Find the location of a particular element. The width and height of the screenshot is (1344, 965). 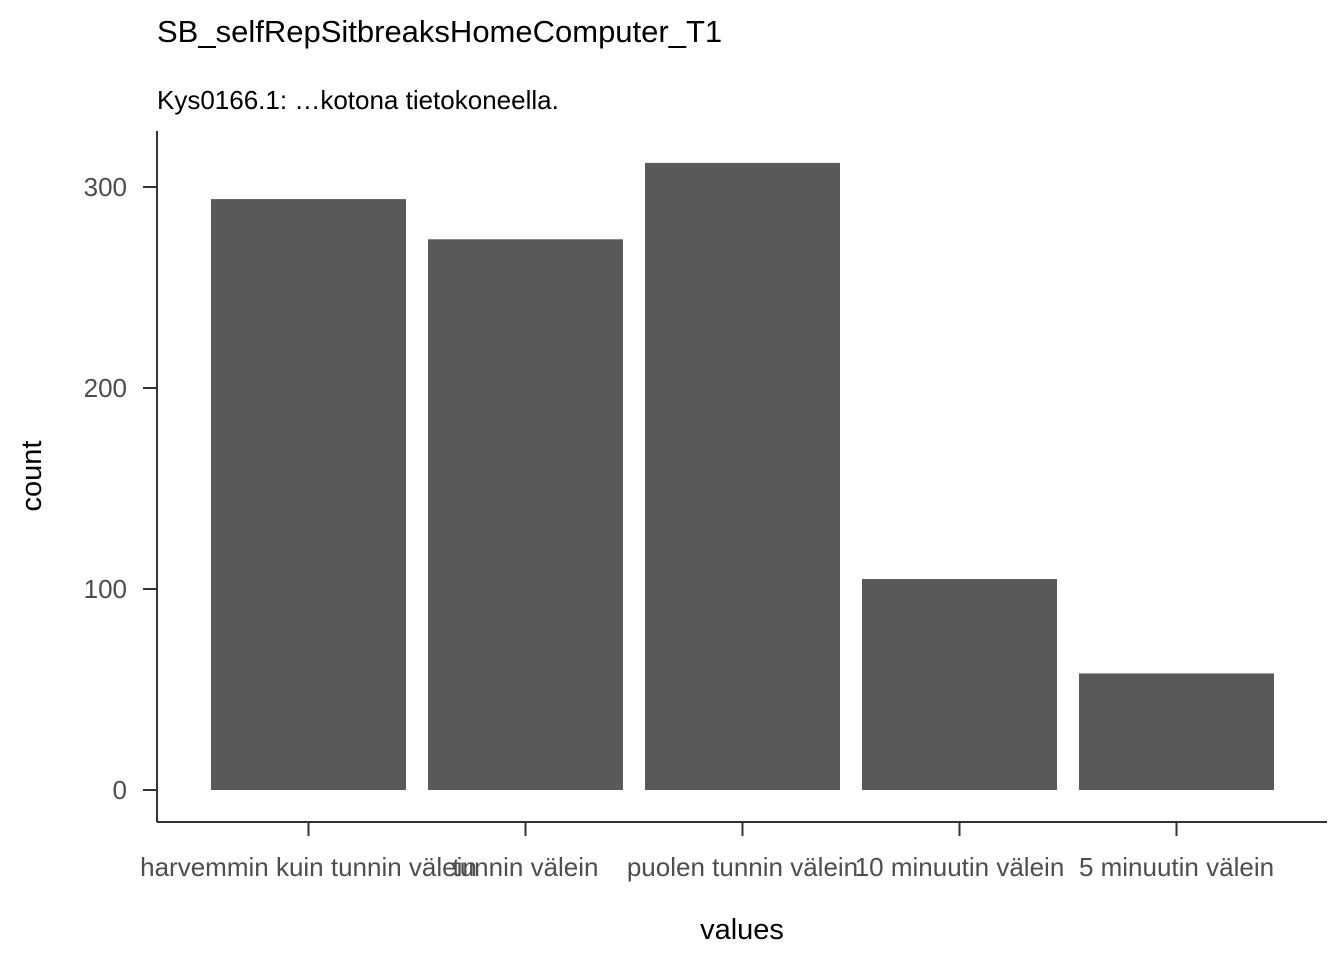

y-tick-label-1: 100 is located at coordinates (105, 589).